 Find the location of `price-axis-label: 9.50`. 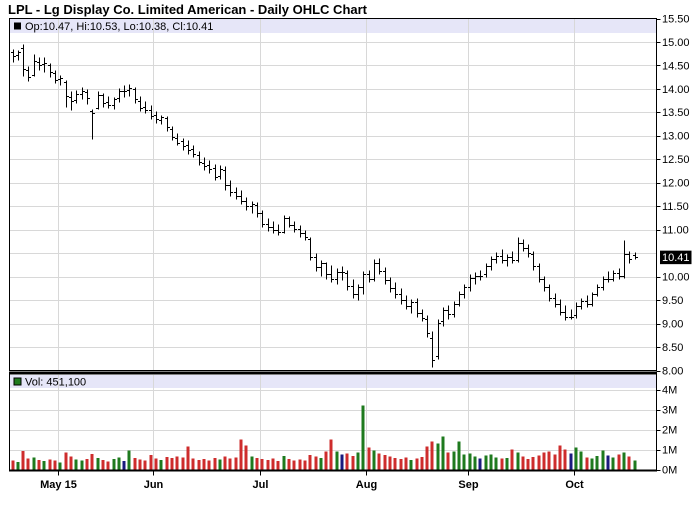

price-axis-label: 9.50 is located at coordinates (672, 301).